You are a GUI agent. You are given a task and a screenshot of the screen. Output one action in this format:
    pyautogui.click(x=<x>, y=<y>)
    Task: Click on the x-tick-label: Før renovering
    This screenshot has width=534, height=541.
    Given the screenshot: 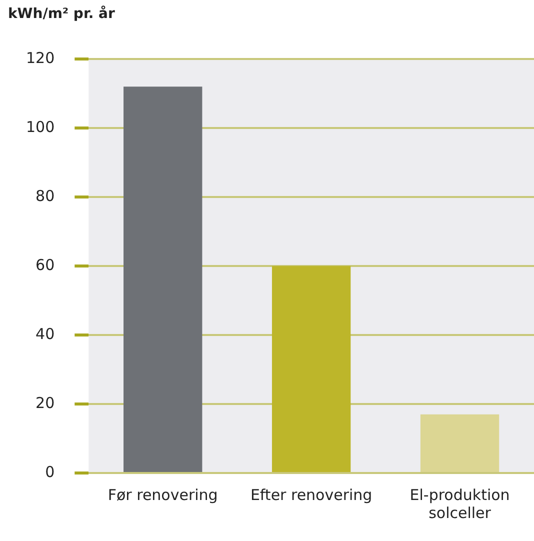 What is the action you would take?
    pyautogui.click(x=163, y=495)
    